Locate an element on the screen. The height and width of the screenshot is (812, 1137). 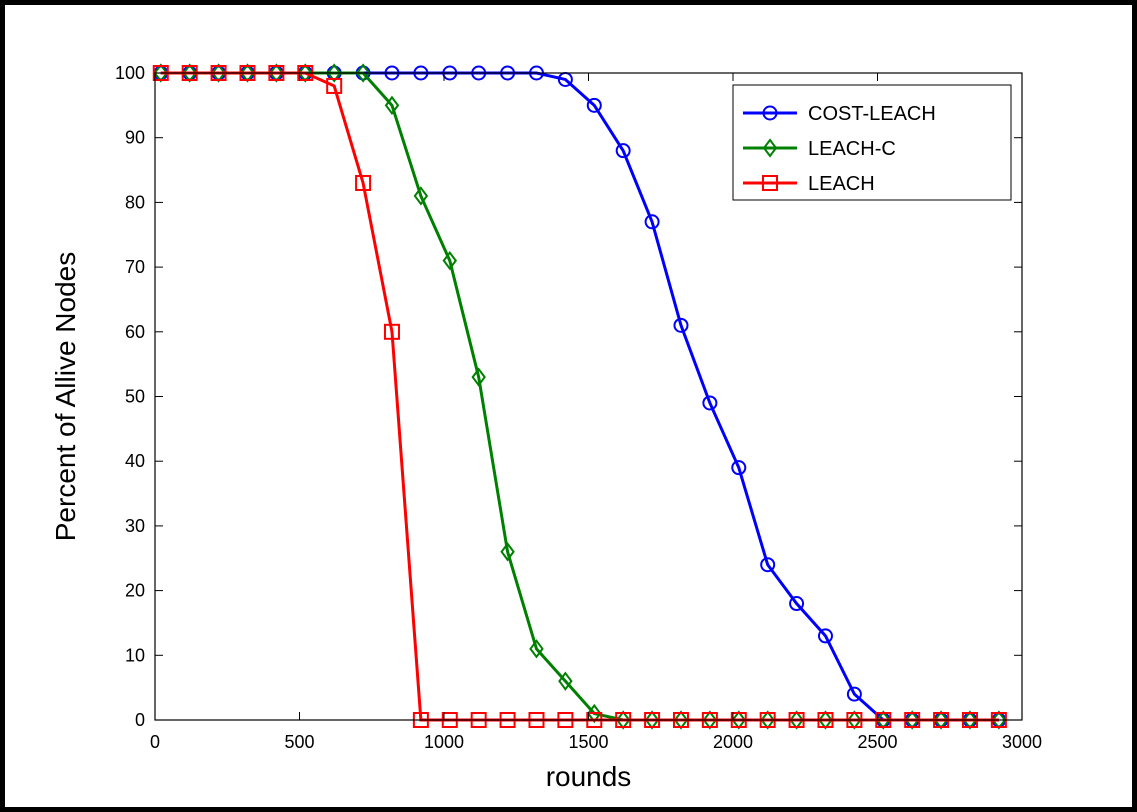
x-axis-label: rounds is located at coordinates (589, 776).